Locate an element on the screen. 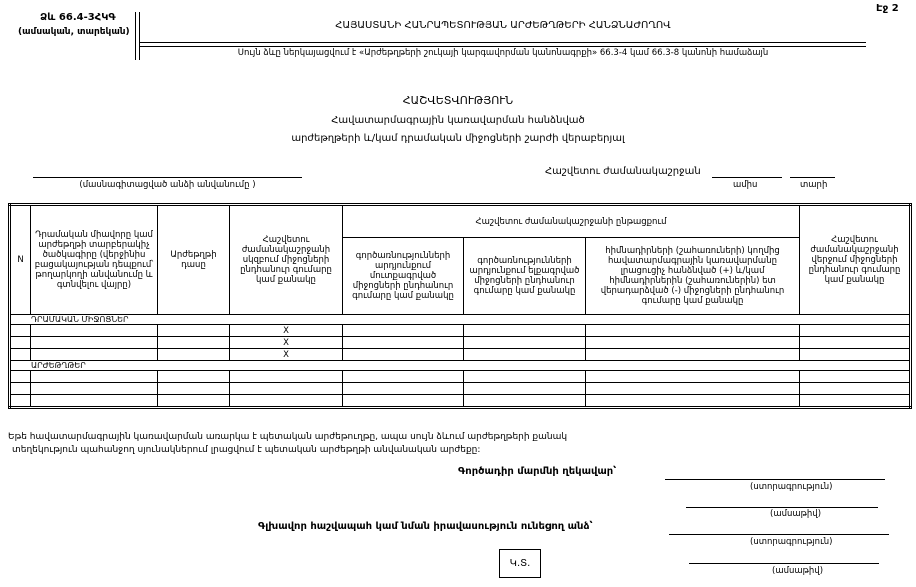  stamp-box: Կ.Տ. is located at coordinates (520, 563).